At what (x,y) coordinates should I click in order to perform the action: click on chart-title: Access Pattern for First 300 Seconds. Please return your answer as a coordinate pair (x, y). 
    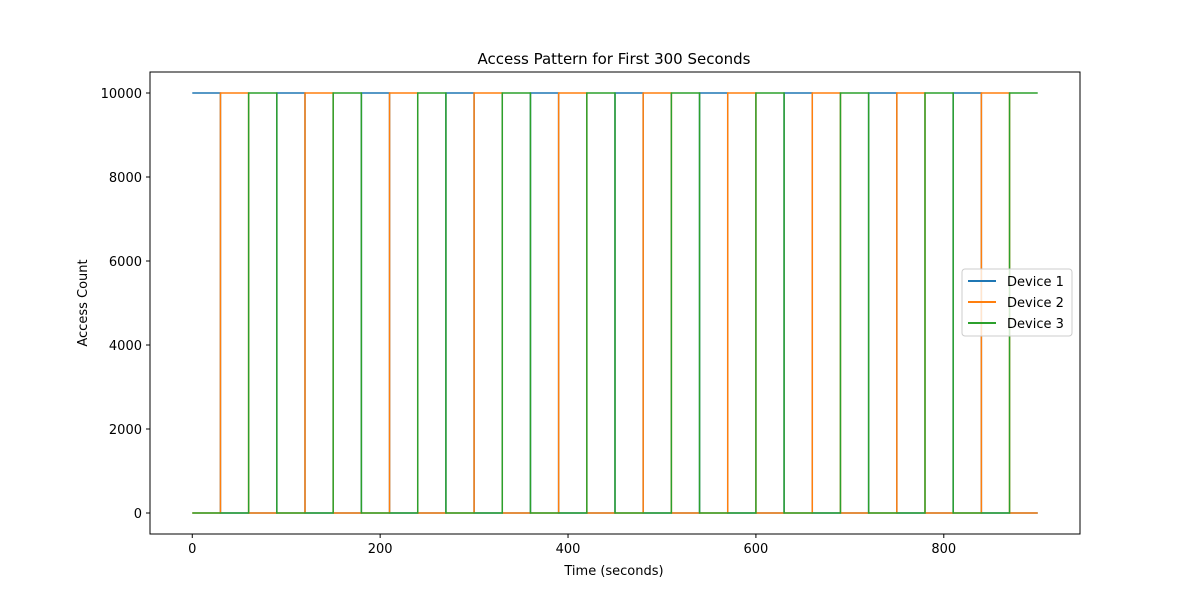
    Looking at the image, I should click on (614, 59).